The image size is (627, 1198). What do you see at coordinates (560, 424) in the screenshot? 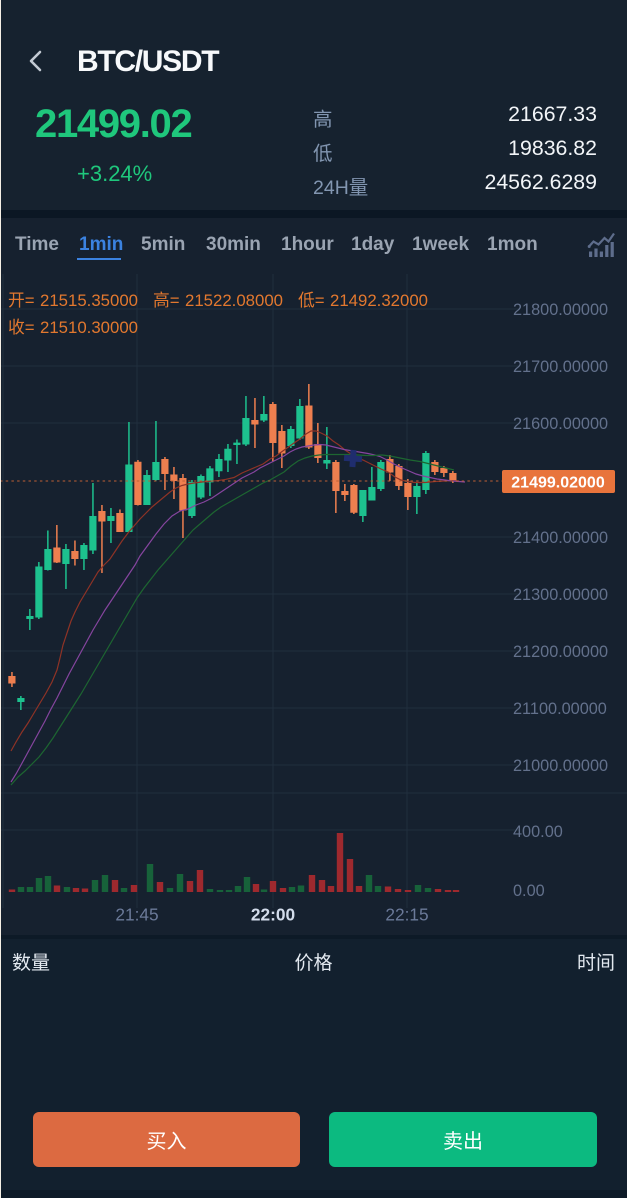
I see `svg-text: 21600.00000` at bounding box center [560, 424].